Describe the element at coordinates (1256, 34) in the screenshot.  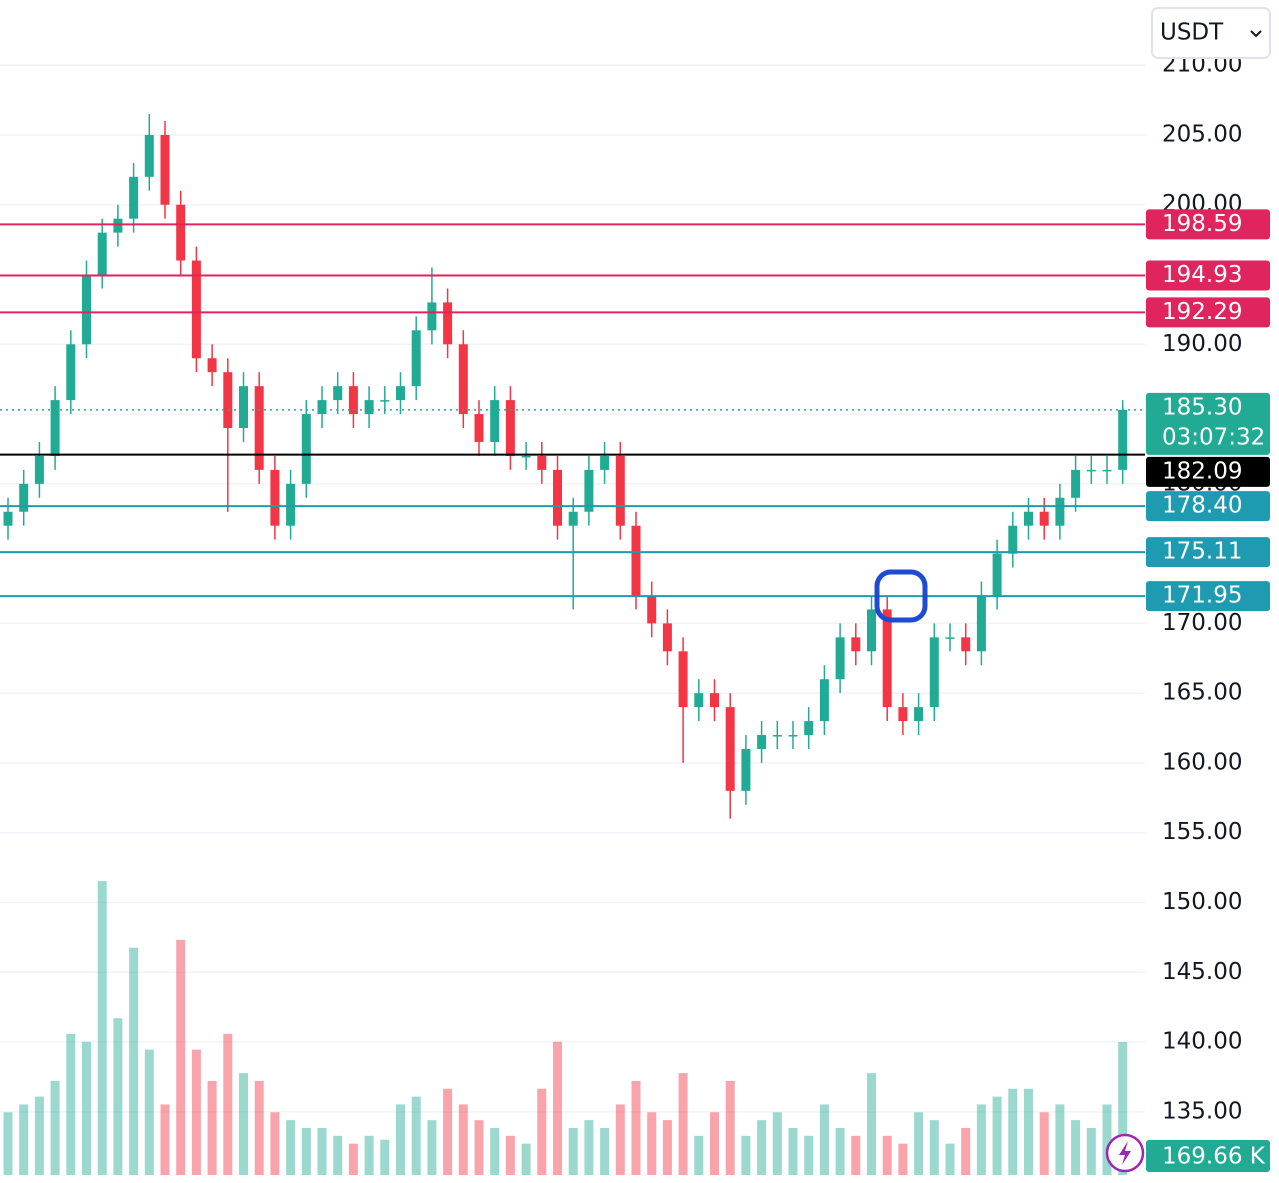
I see `dropdown-caret` at that location.